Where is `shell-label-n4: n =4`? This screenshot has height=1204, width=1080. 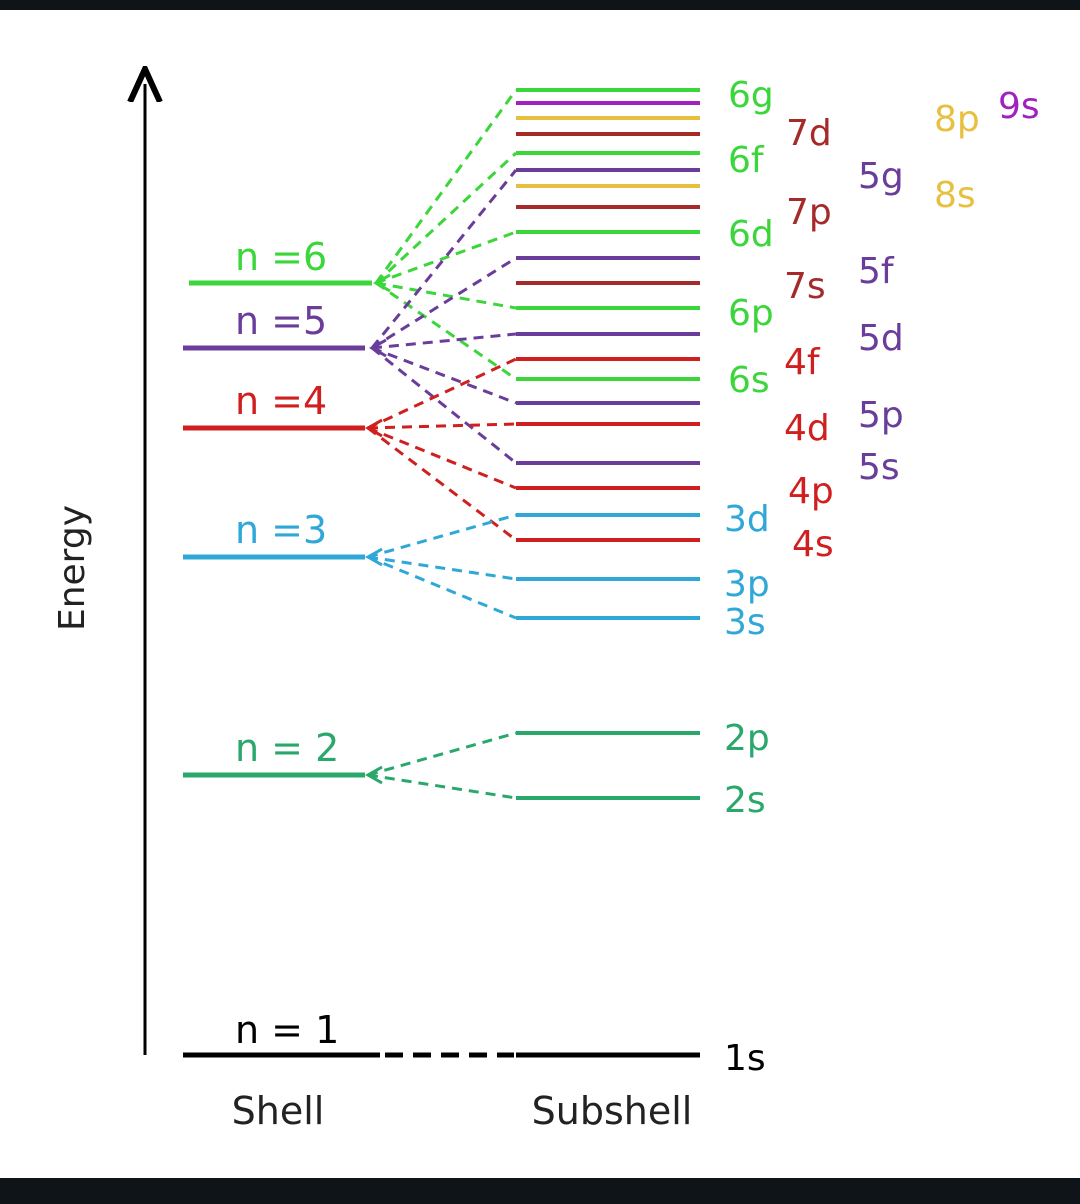
shell-label-n4: n =4 is located at coordinates (281, 401).